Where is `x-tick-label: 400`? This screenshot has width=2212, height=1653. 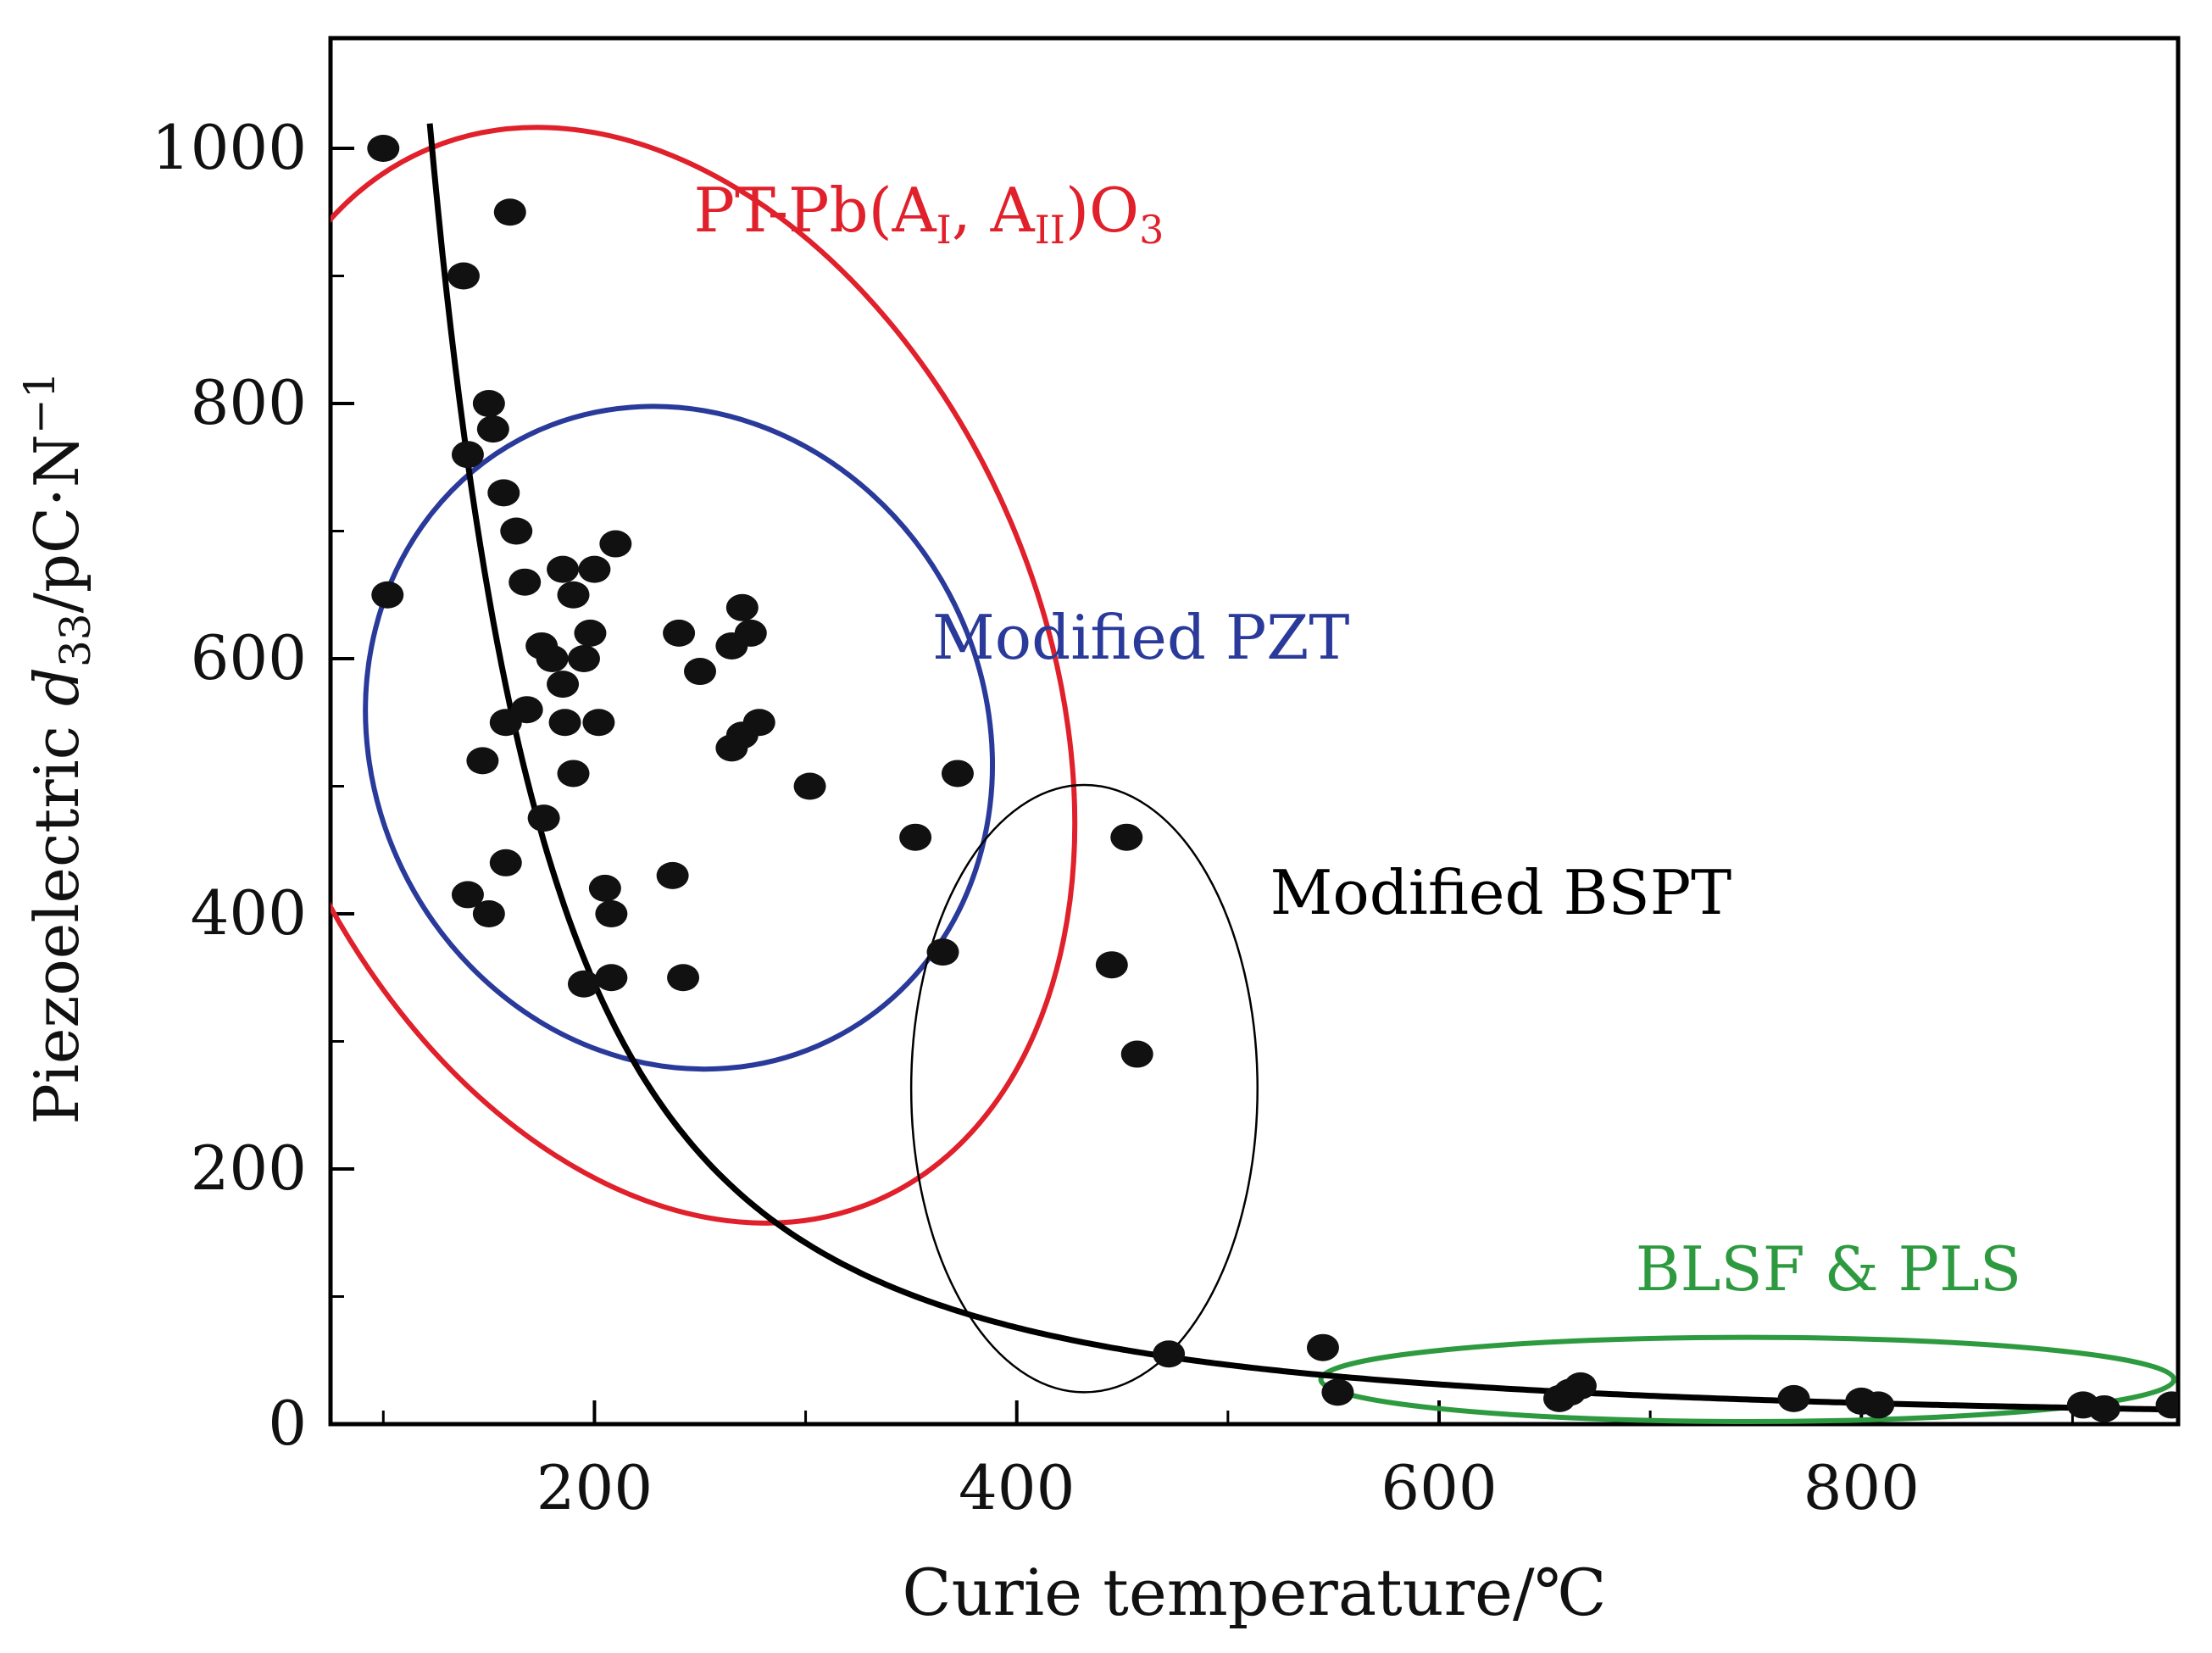
x-tick-label: 400 is located at coordinates (1017, 1487).